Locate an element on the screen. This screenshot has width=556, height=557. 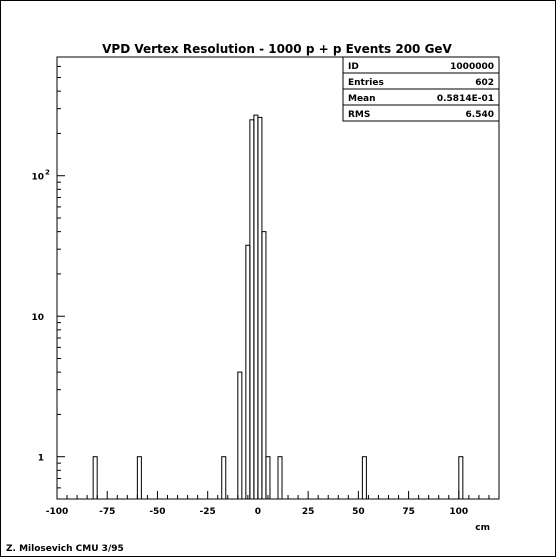
x-tick-label: -25 is located at coordinates (208, 512).